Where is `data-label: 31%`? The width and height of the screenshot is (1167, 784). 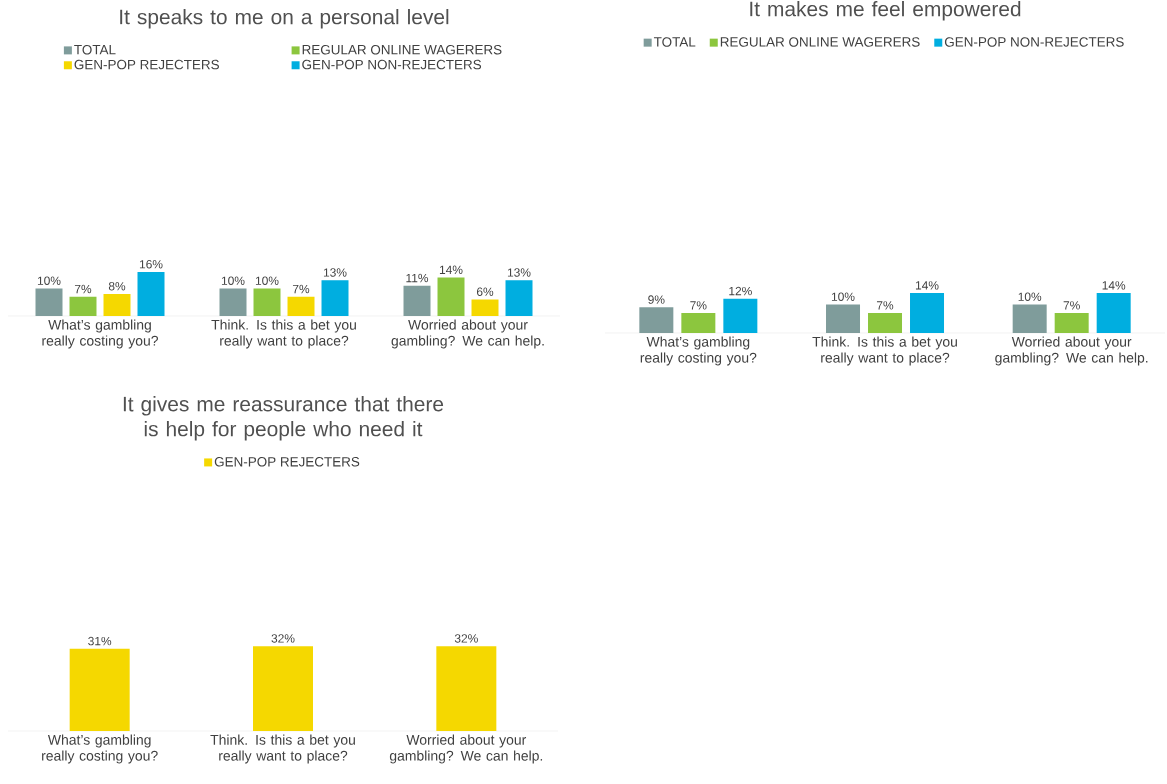 data-label: 31% is located at coordinates (100, 641).